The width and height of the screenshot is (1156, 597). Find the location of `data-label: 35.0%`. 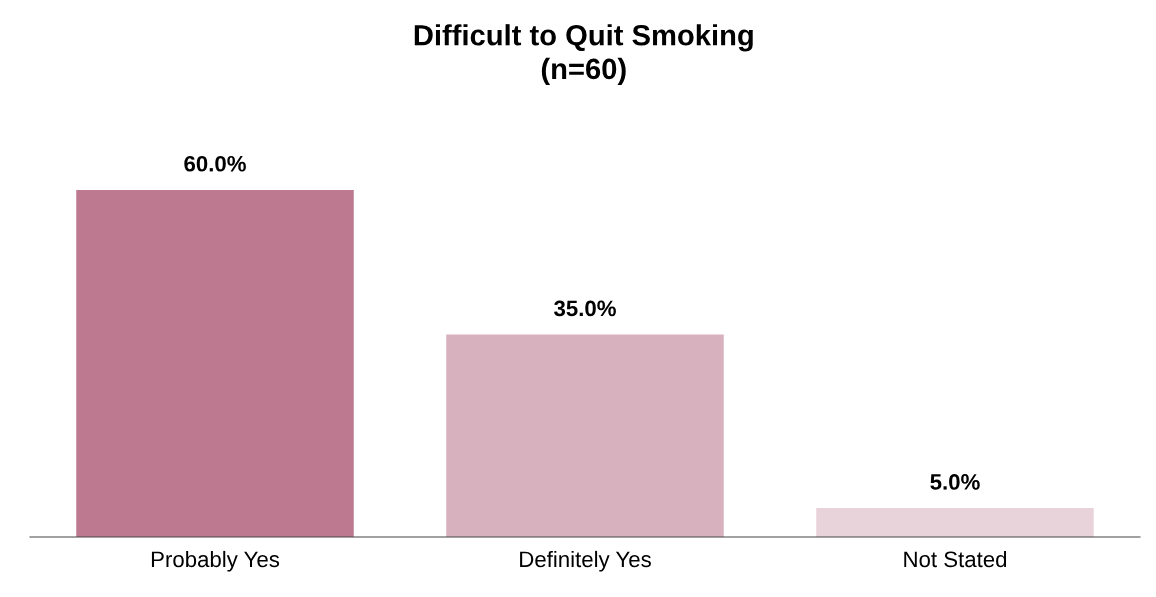

data-label: 35.0% is located at coordinates (585, 308).